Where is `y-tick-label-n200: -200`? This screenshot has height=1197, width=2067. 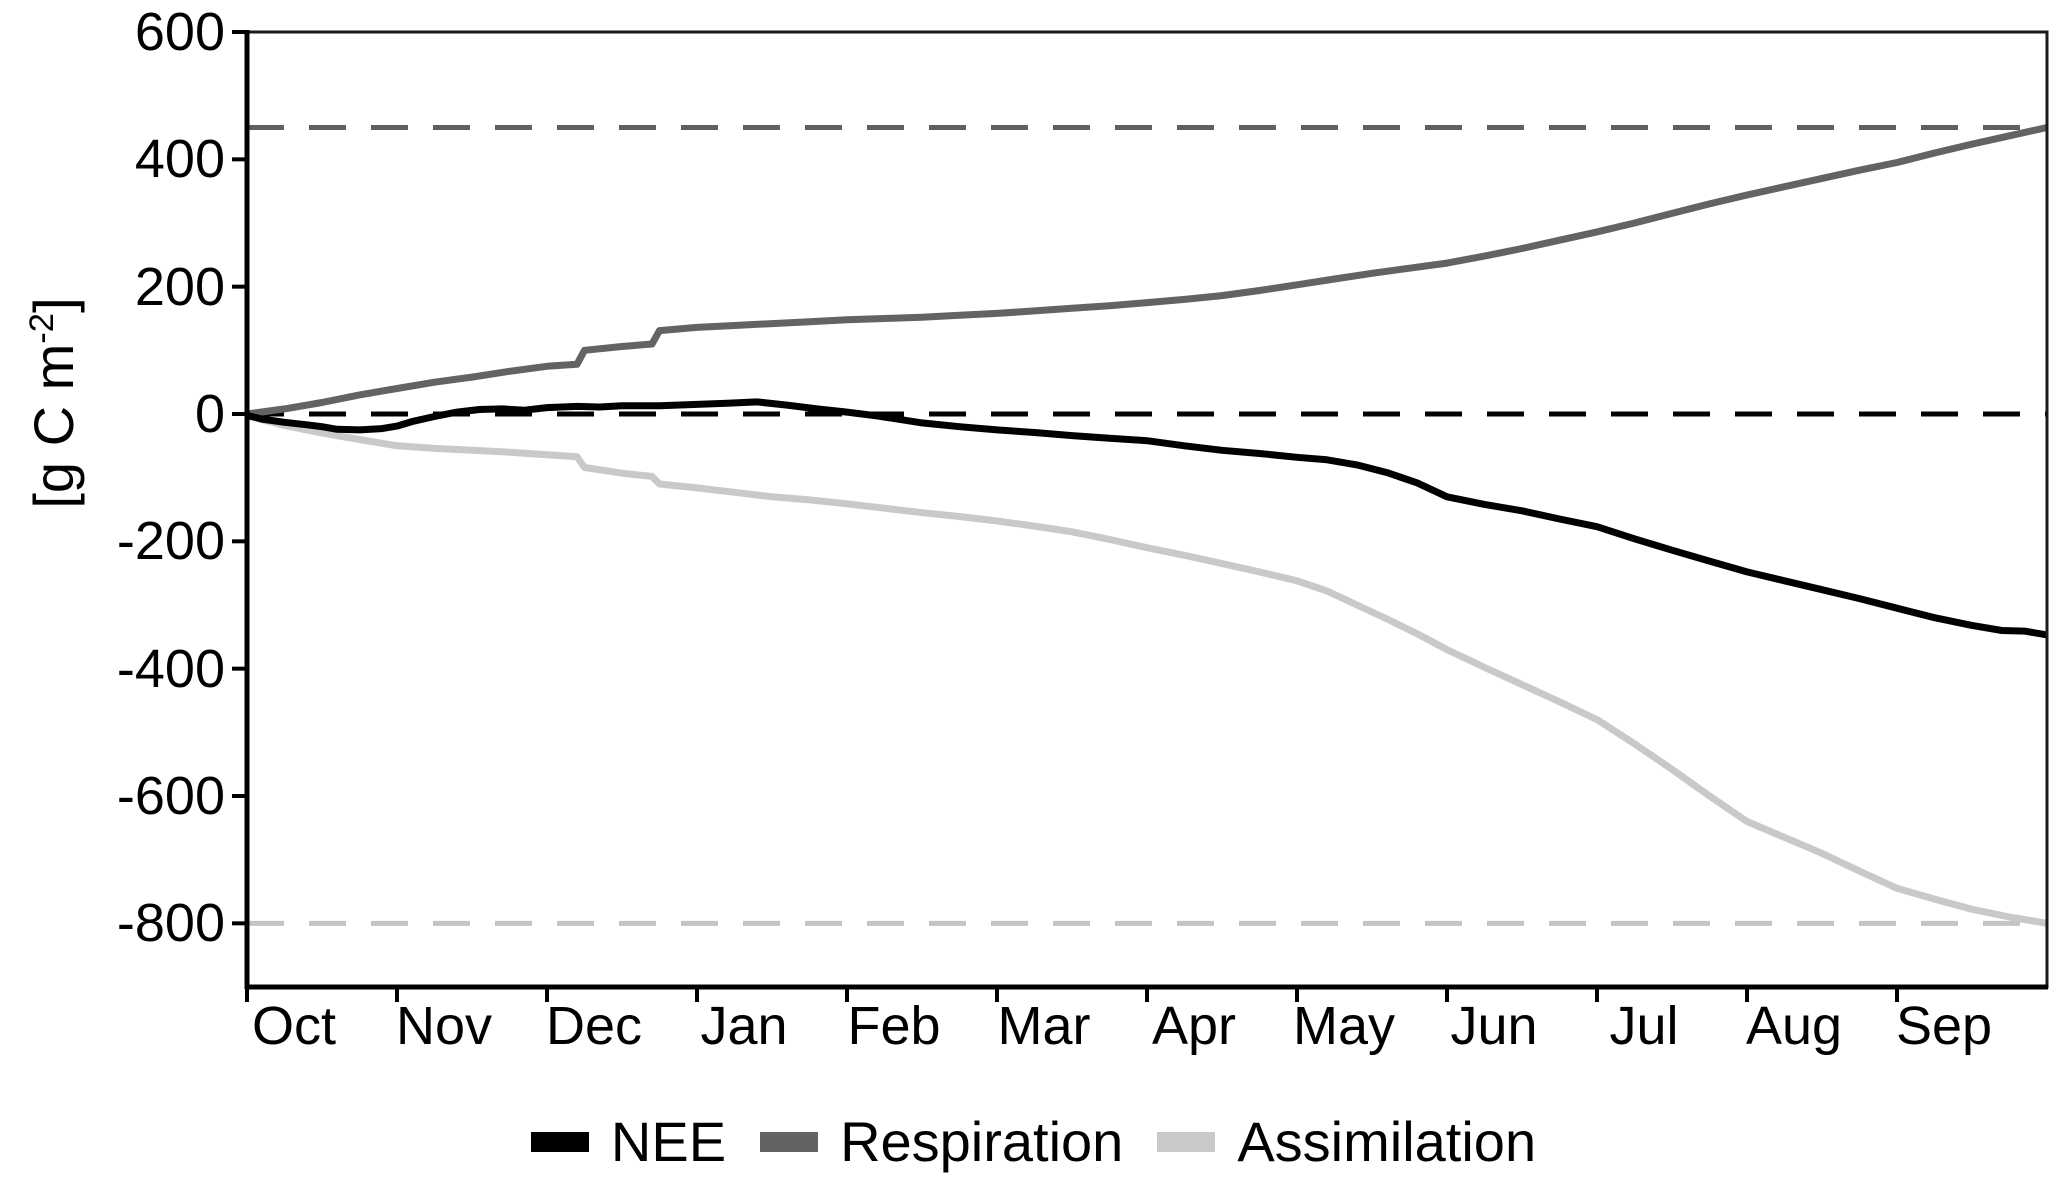
y-tick-label-n200: -200 is located at coordinates (170, 541).